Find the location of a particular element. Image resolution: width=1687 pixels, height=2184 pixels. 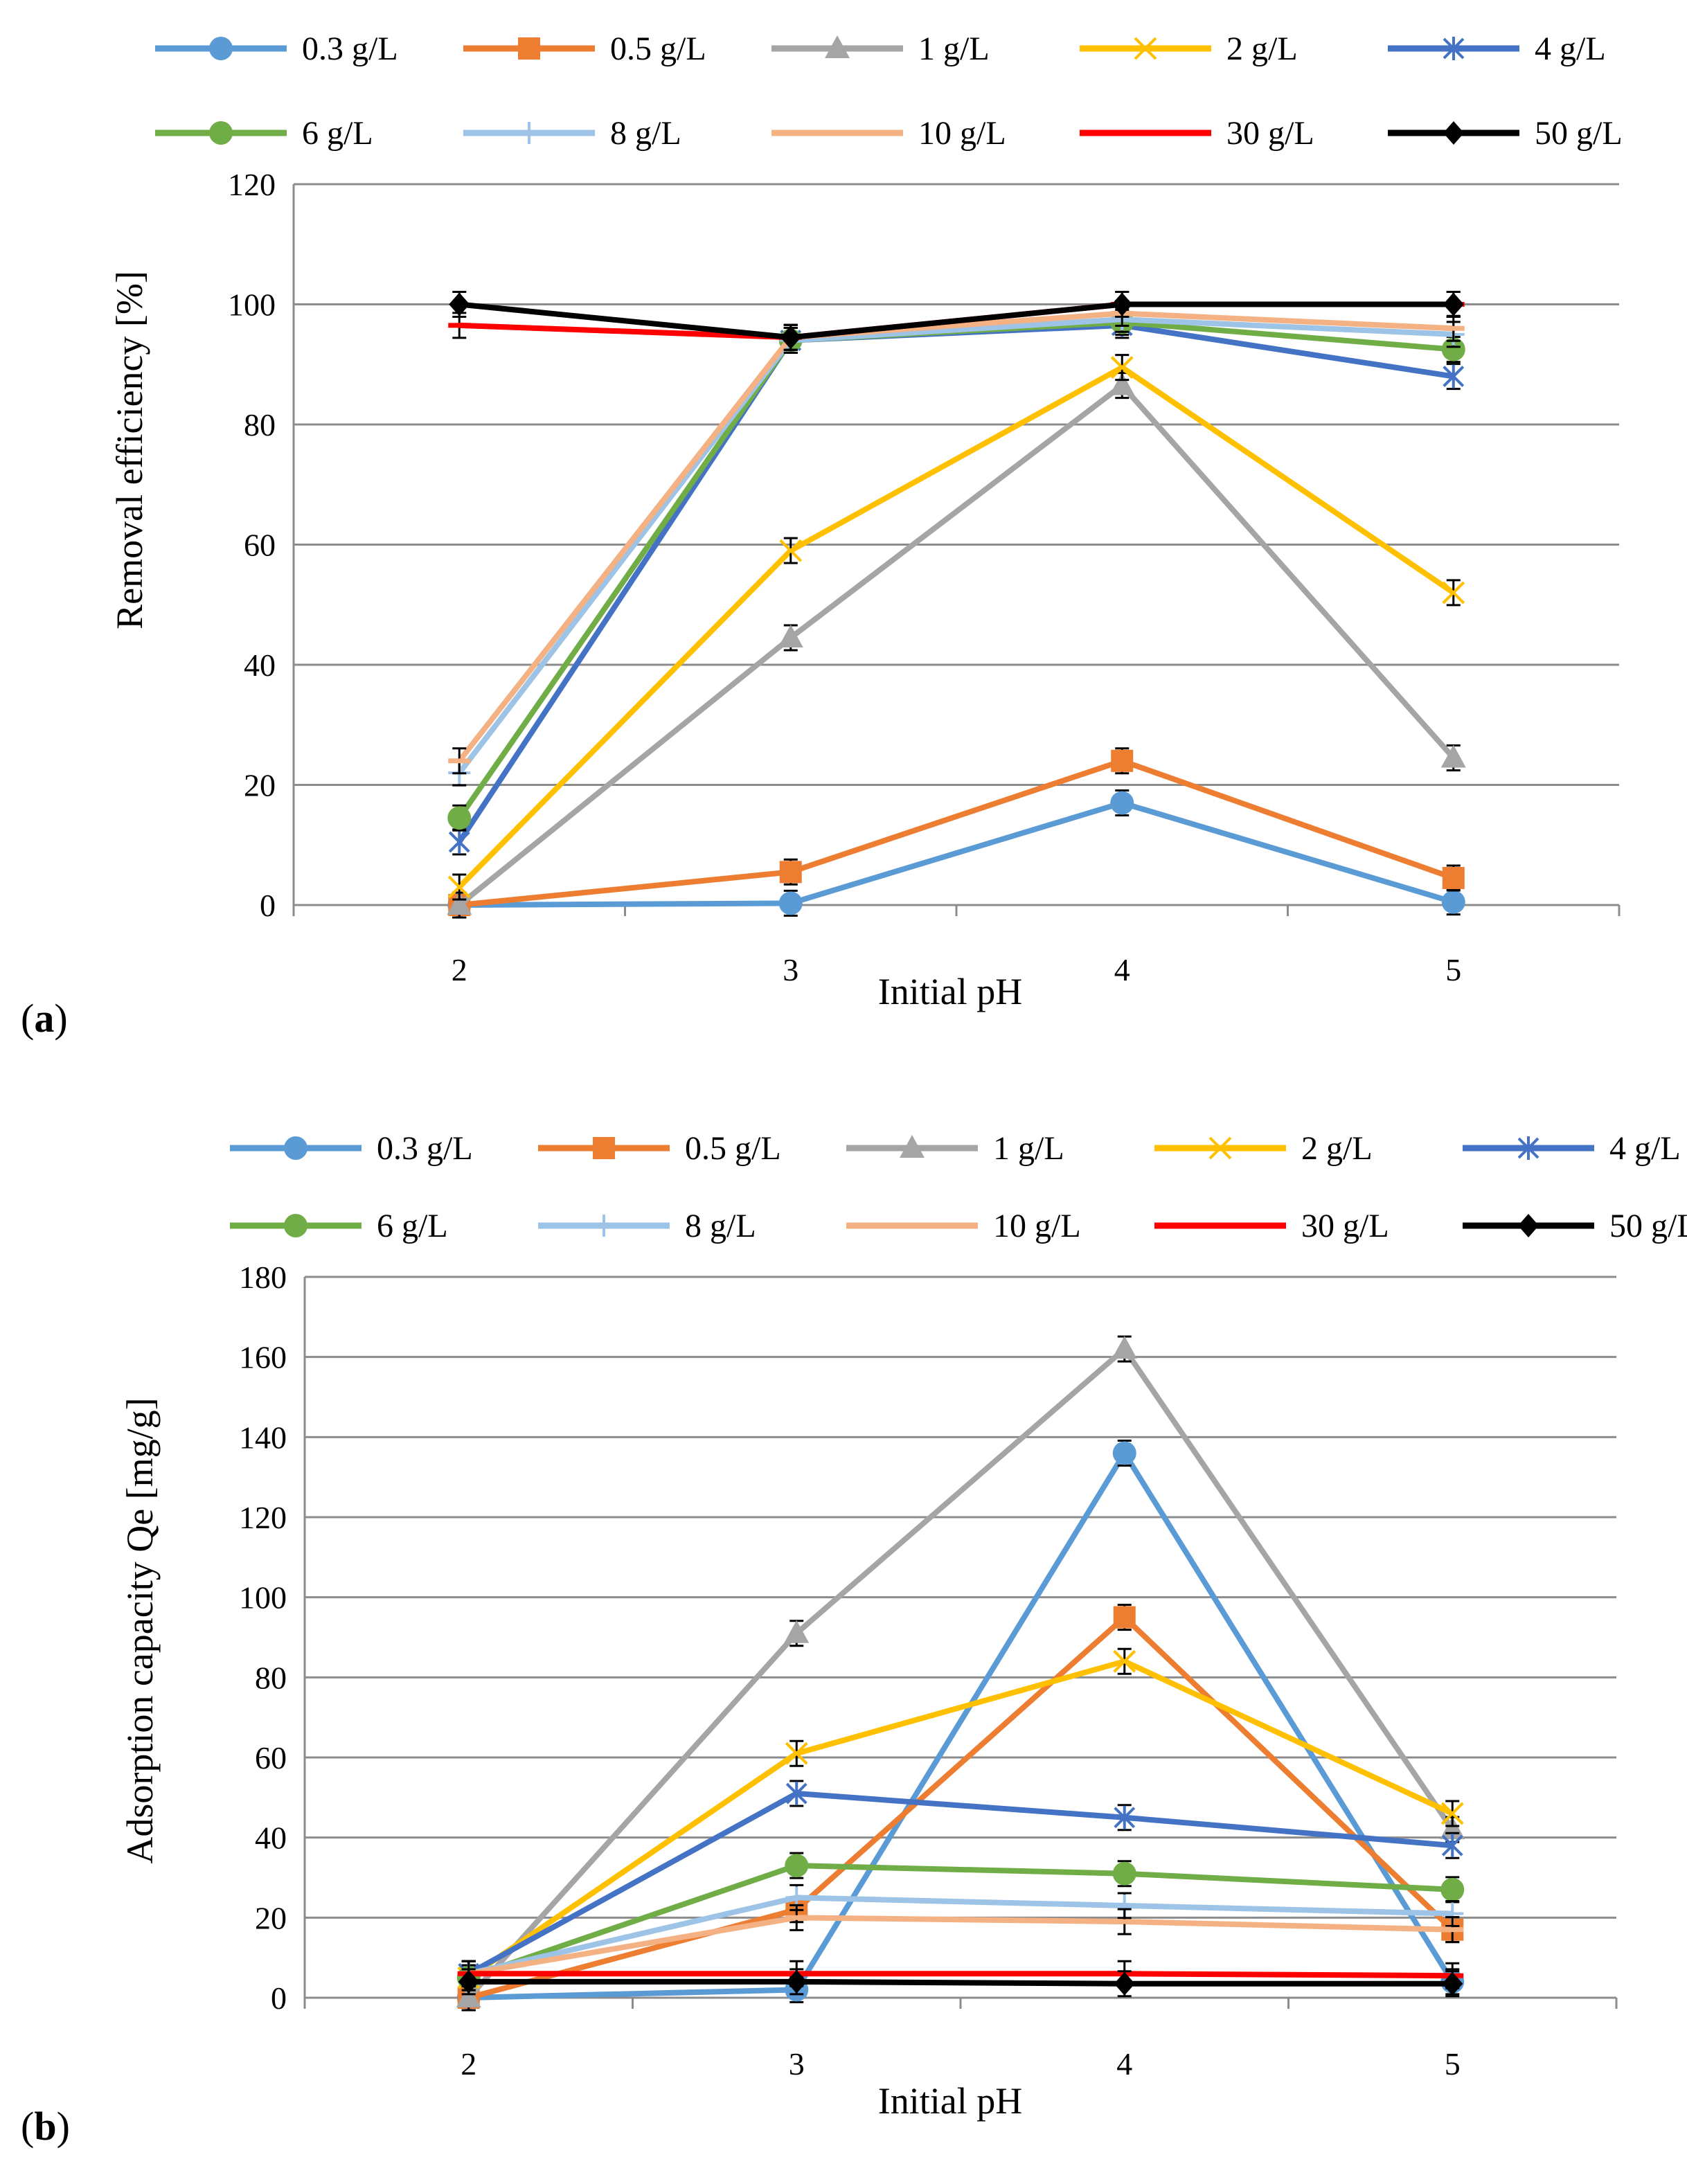

series-0-5-g-l is located at coordinates (956, 833).